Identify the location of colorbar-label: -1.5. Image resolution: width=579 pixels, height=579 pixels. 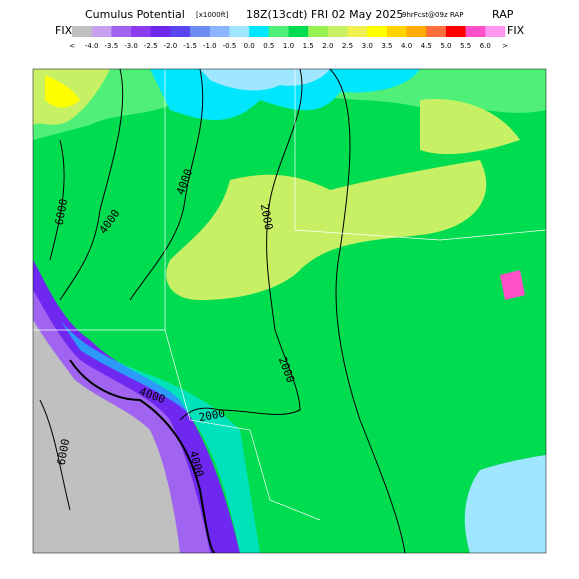
(190, 46).